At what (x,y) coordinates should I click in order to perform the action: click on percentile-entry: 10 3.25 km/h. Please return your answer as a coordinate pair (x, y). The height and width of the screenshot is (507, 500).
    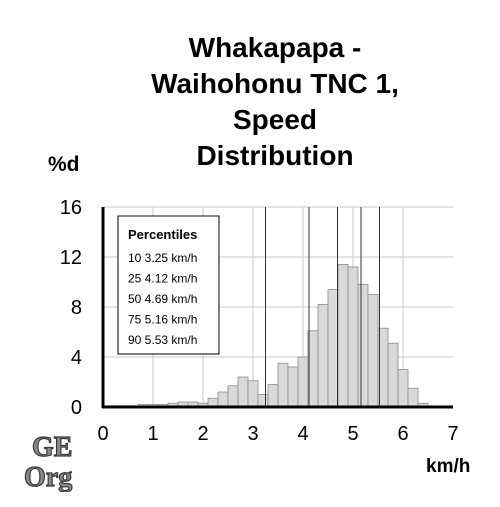
    Looking at the image, I should click on (162, 258).